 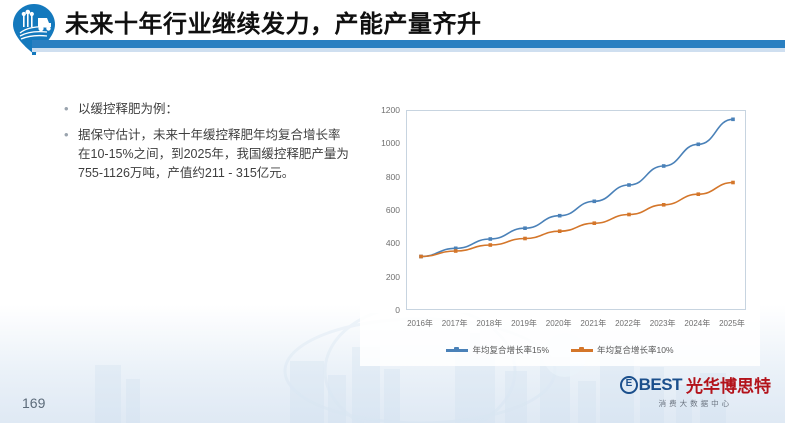 What do you see at coordinates (660, 384) in the screenshot?
I see `brand-name-text: BEST` at bounding box center [660, 384].